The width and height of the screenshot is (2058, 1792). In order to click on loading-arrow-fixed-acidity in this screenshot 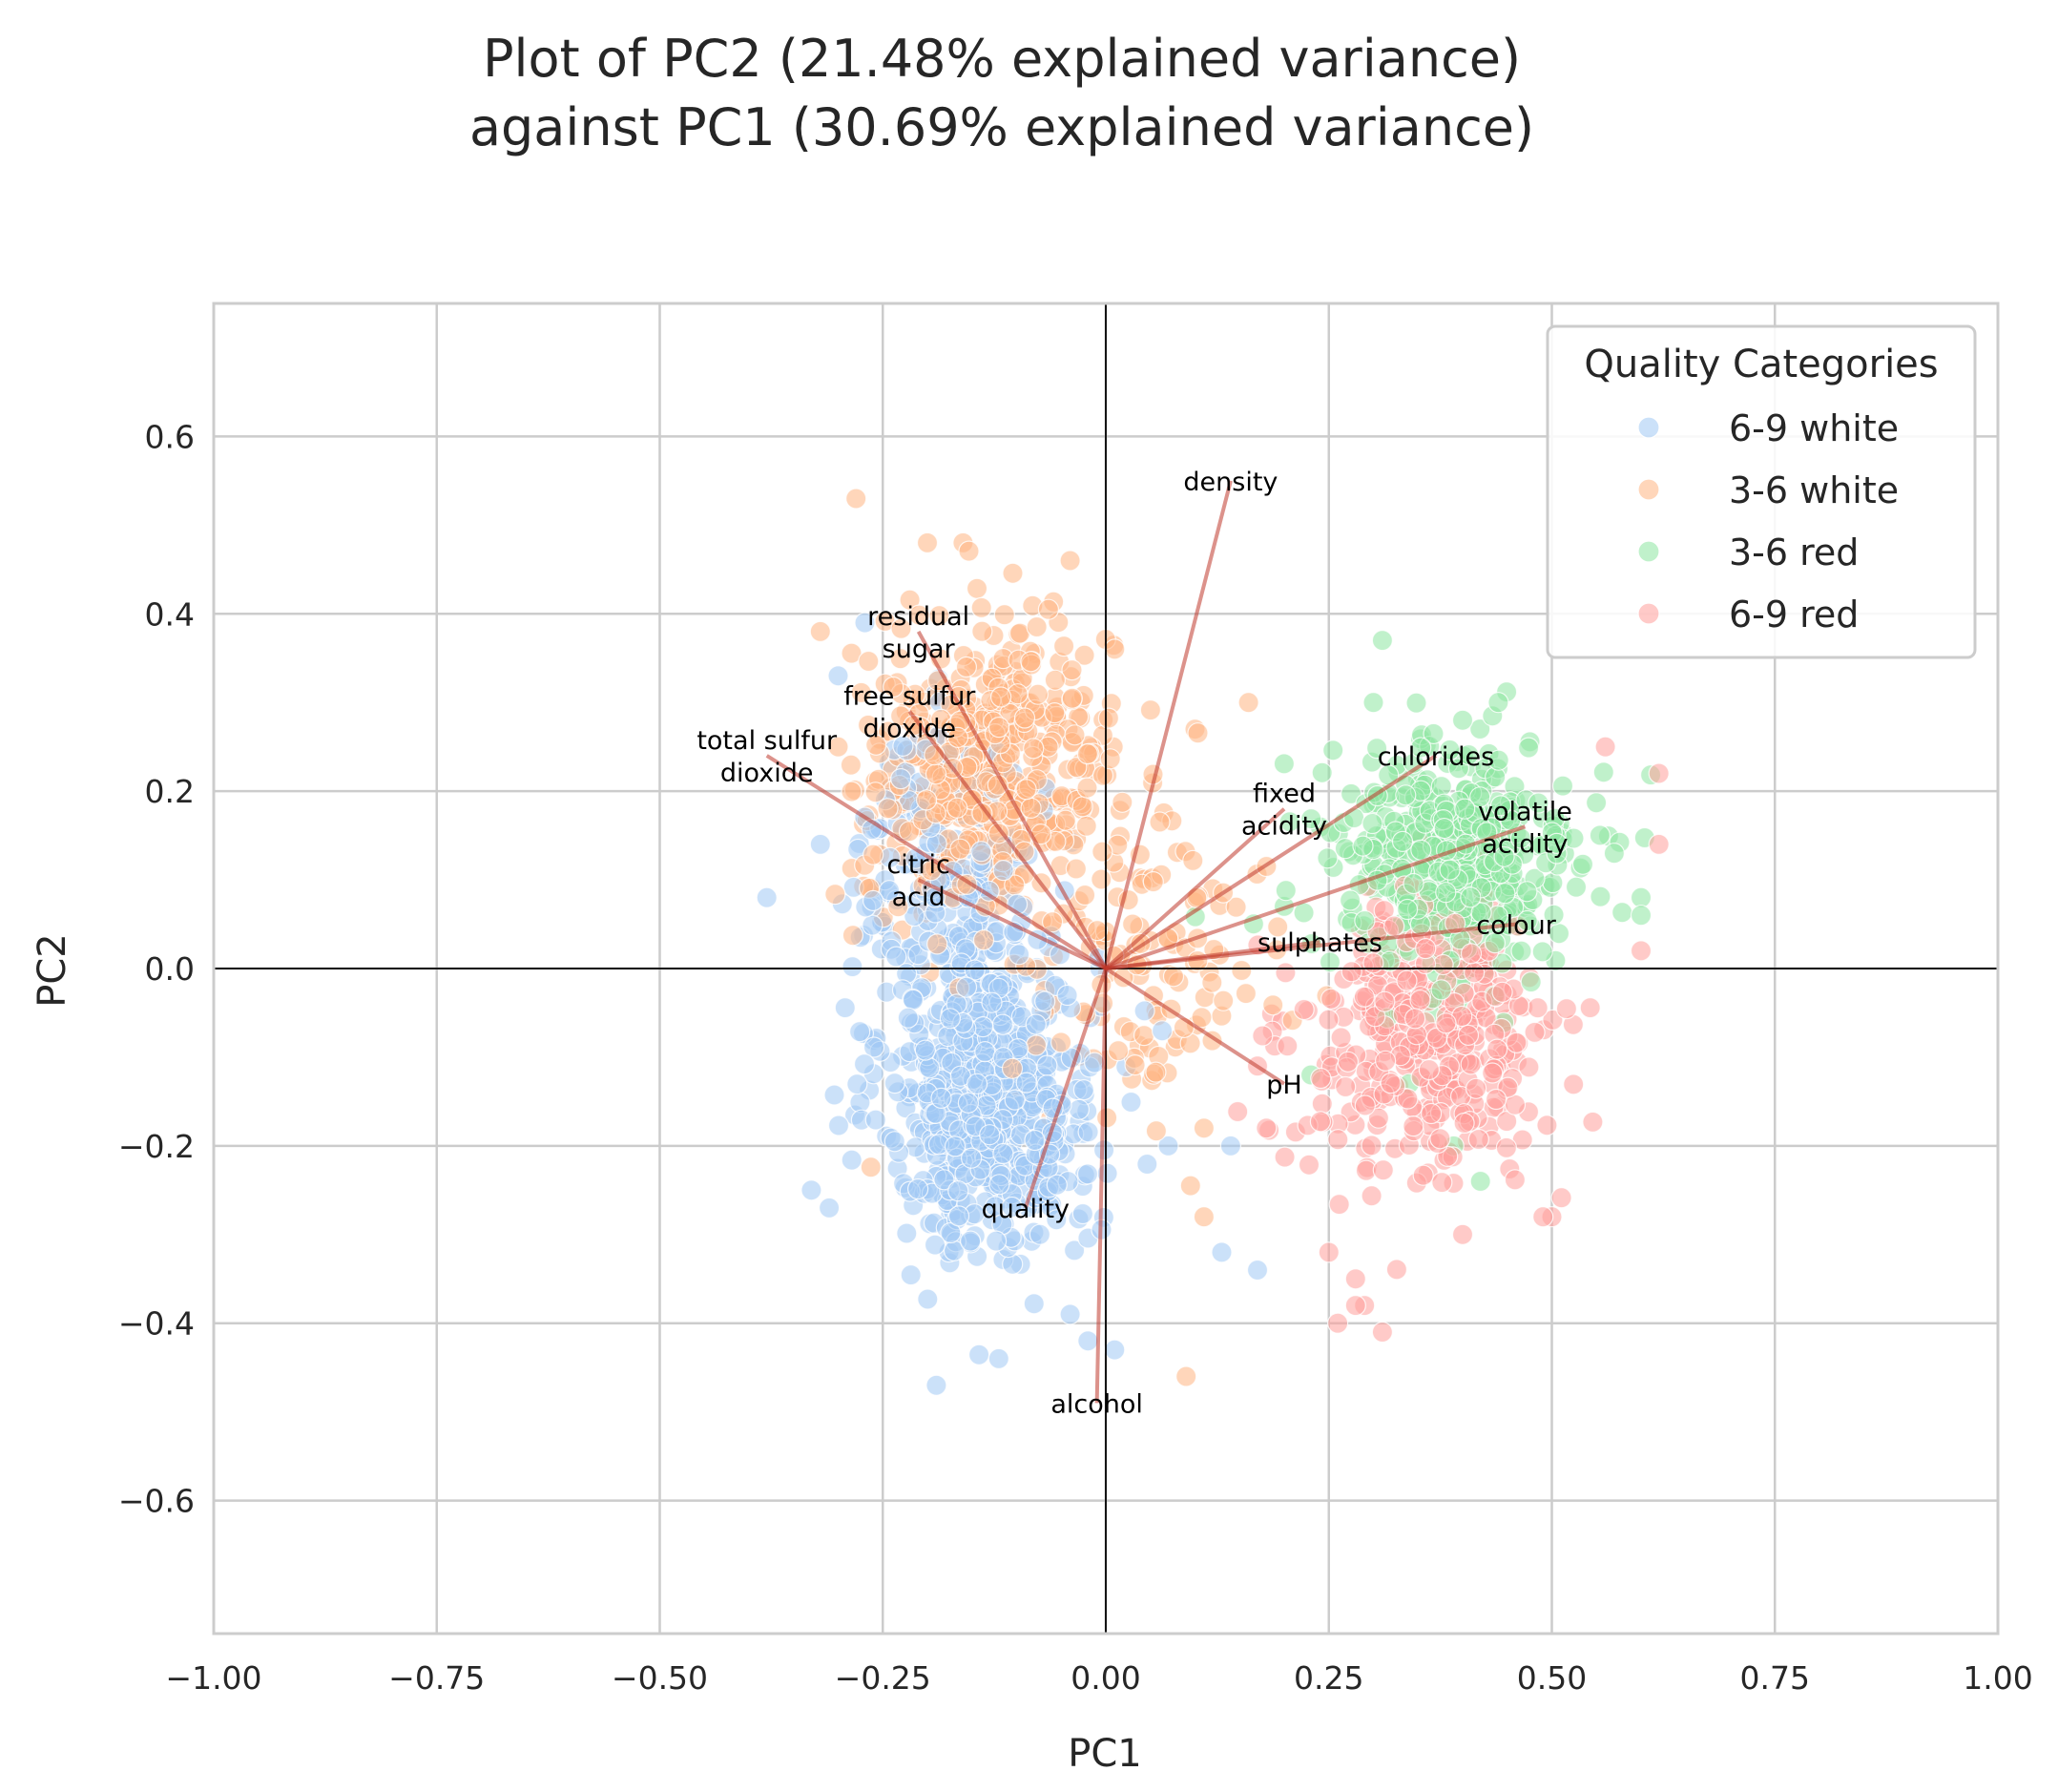, I will do `click(1195, 888)`.